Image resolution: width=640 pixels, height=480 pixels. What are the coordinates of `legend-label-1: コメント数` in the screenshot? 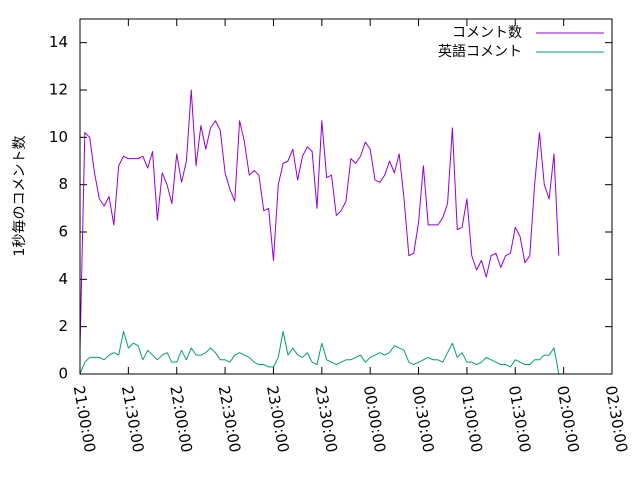 It's located at (487, 33).